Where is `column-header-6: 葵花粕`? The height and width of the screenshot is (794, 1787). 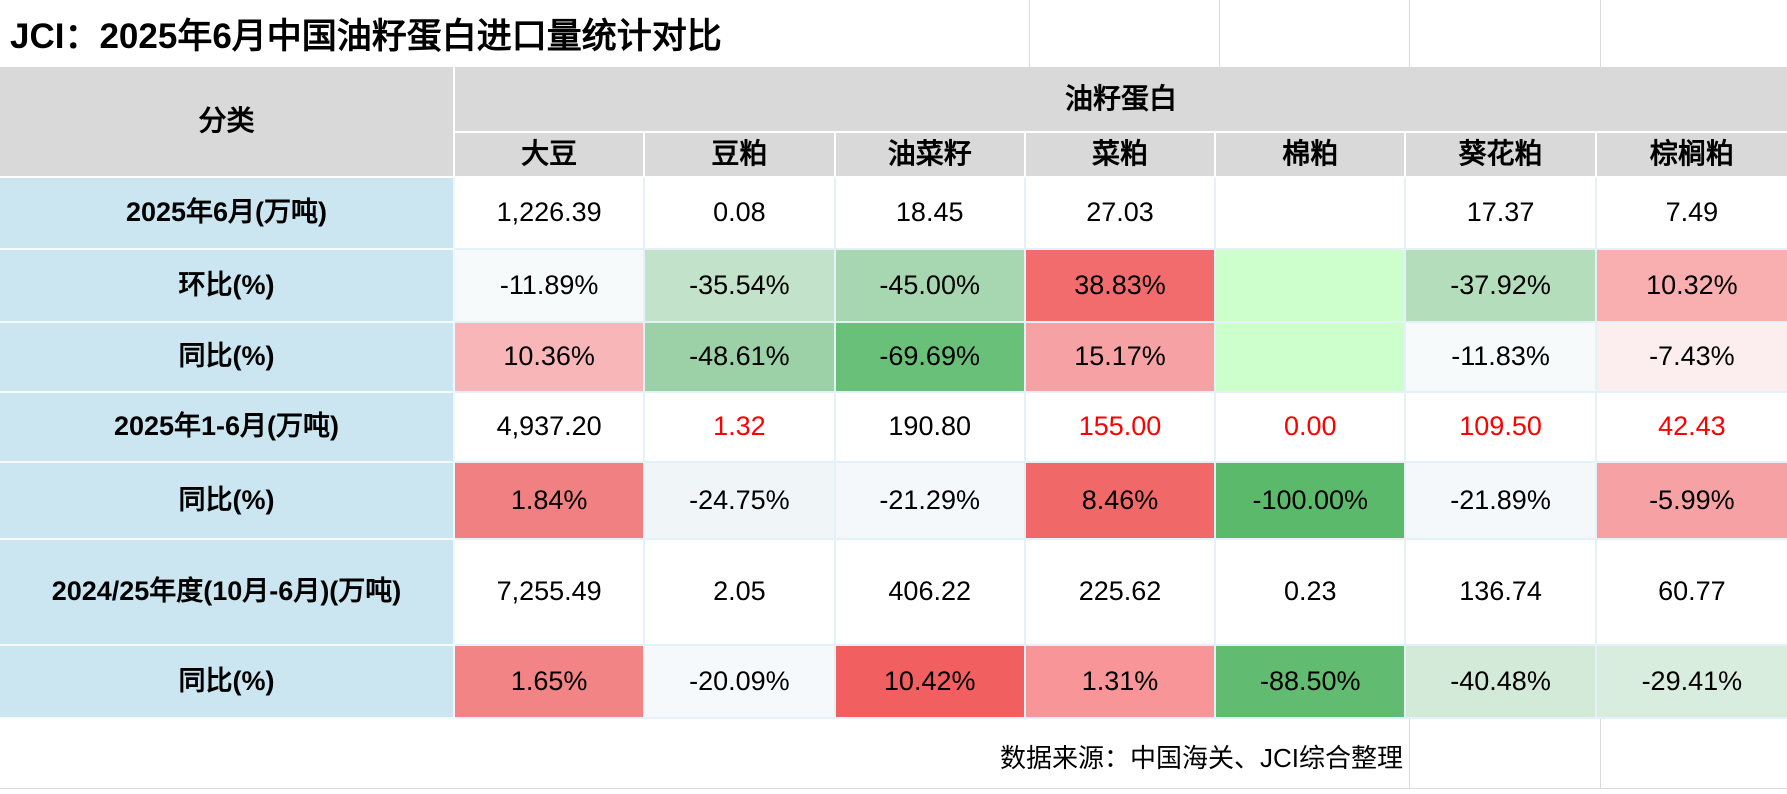 column-header-6: 葵花粕 is located at coordinates (1501, 155).